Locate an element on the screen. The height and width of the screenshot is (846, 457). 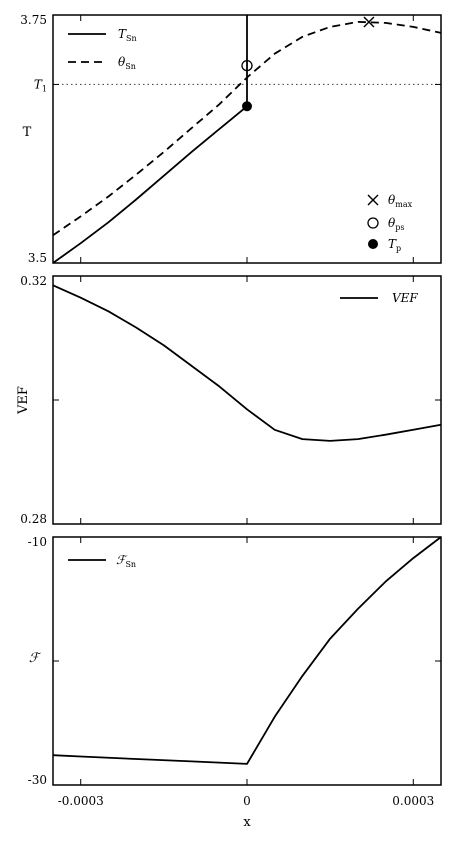
legend-label: VEF is located at coordinates (405, 298).